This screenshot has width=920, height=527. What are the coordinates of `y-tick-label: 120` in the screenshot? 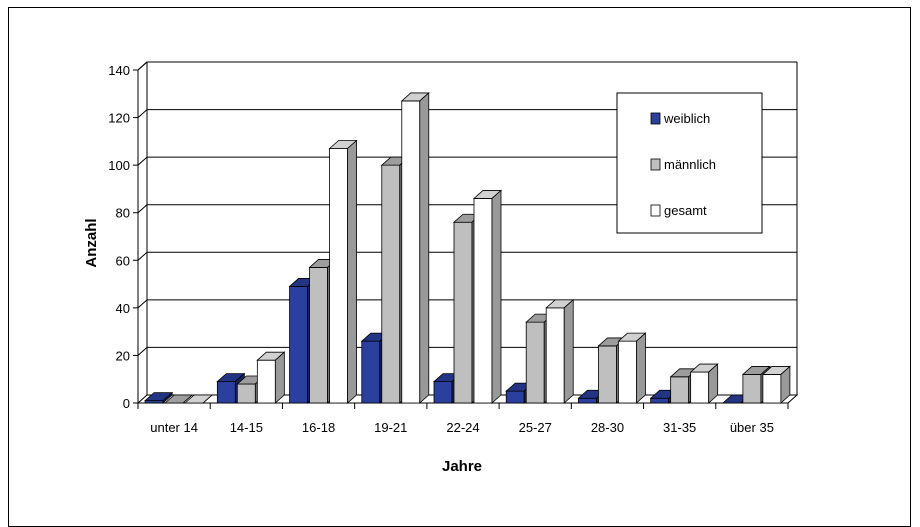 It's located at (119, 118).